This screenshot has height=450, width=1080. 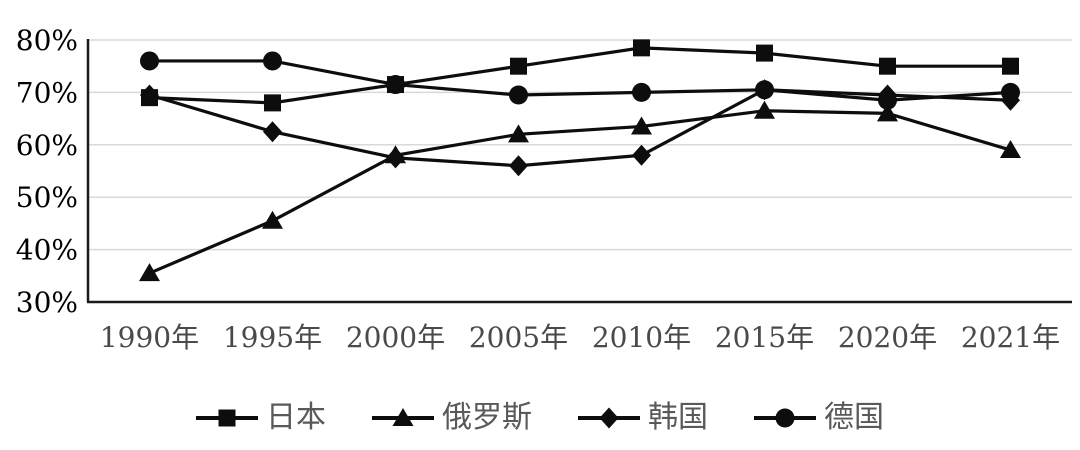 I want to click on diamond-icon, so click(x=609, y=418).